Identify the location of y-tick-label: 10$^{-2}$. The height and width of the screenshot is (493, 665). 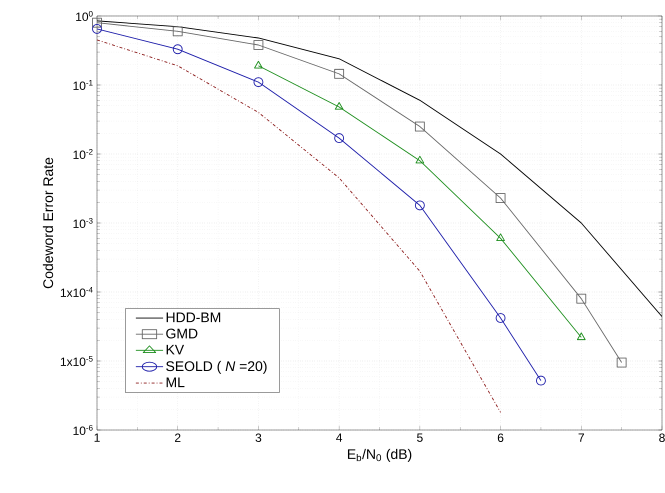
(83, 154).